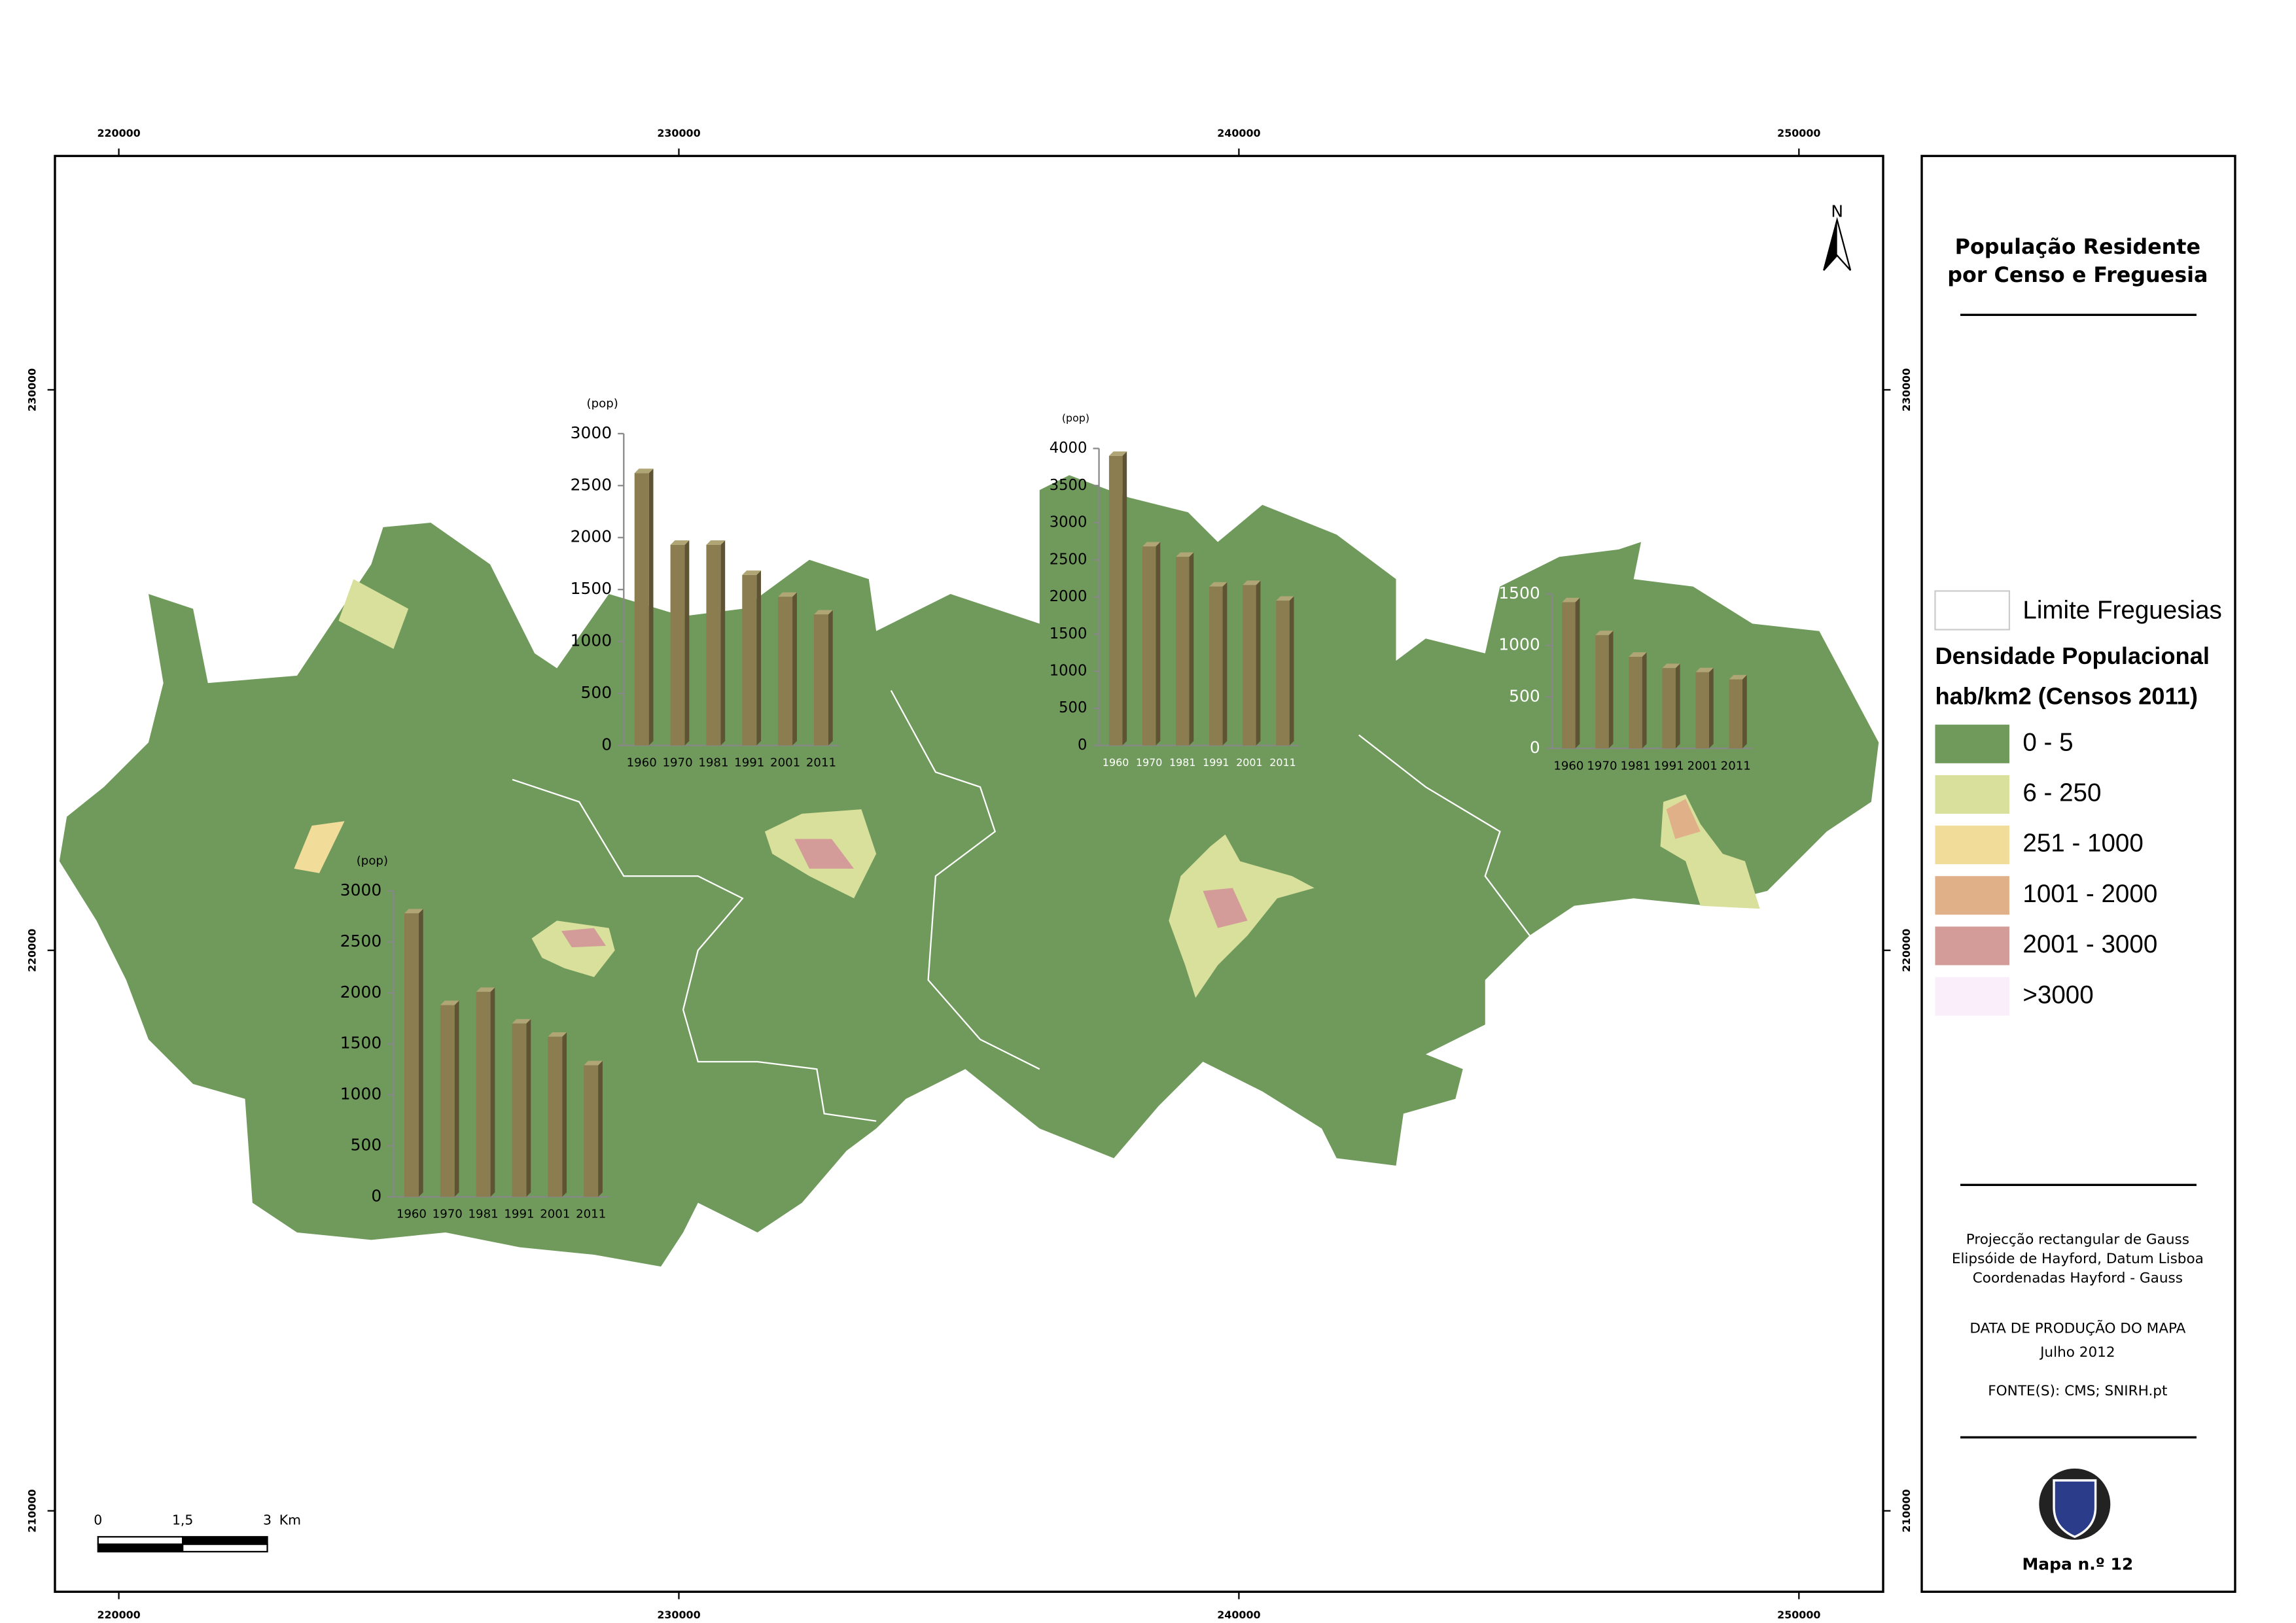 The image size is (2296, 1623). Describe the element at coordinates (1831, 245) in the screenshot. I see `north-arrow-shape` at that location.